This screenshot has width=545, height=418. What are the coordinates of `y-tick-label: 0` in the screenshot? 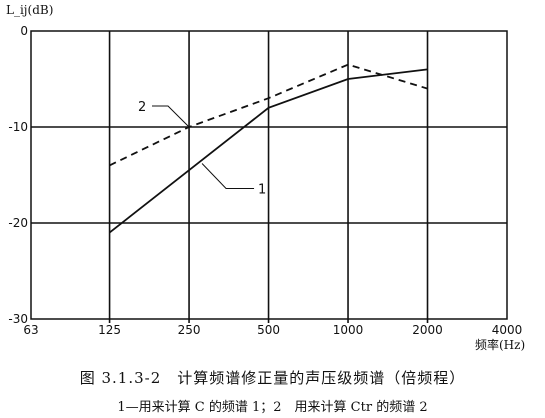 It's located at (24, 31).